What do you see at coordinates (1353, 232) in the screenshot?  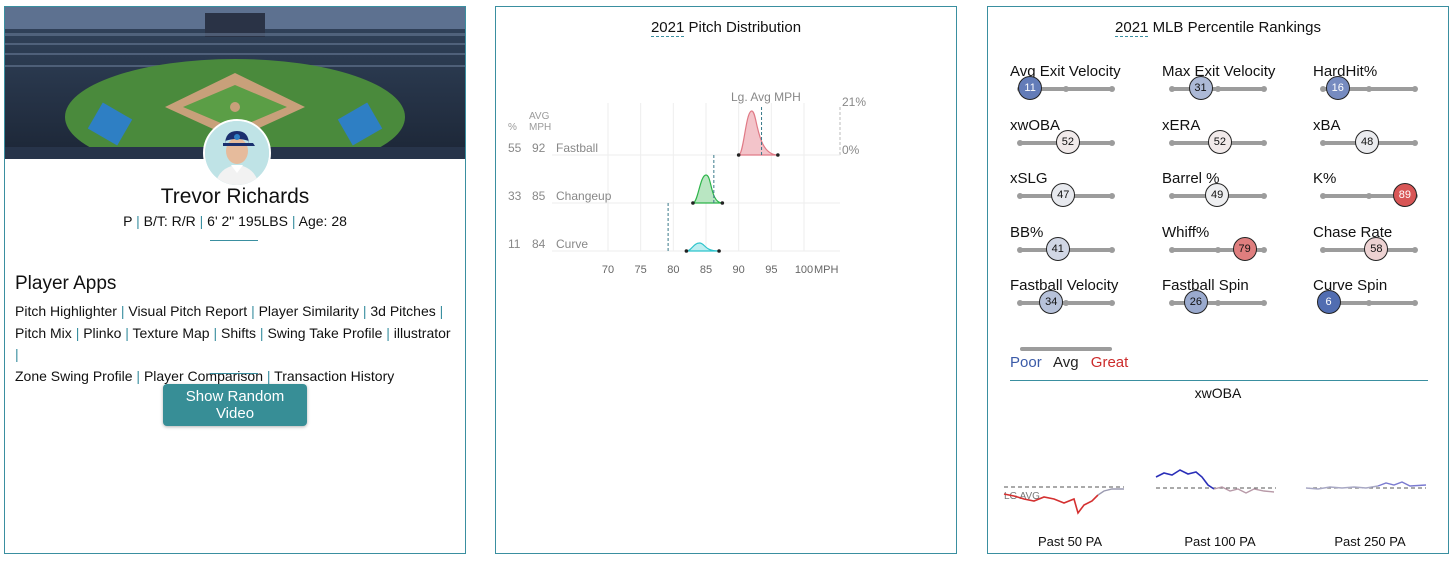 I see `stat-label: Chase Rate` at bounding box center [1353, 232].